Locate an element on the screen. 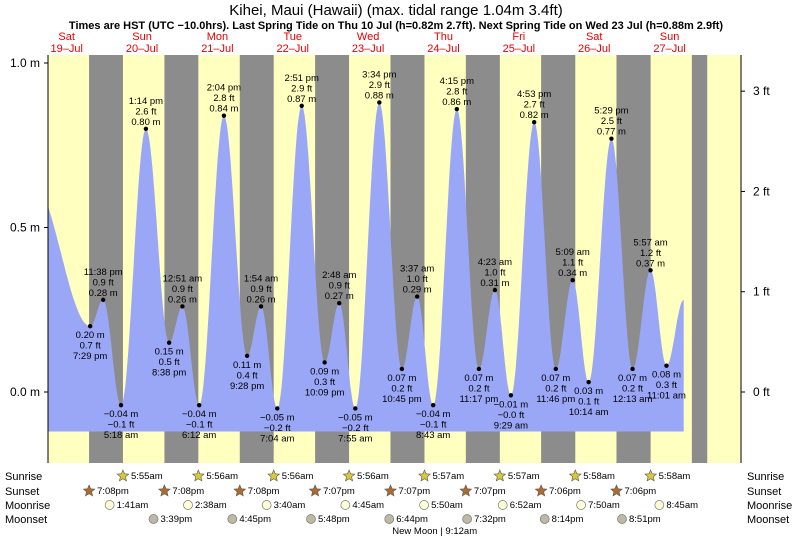 The image size is (793, 539). tide-label: 0.1 ft is located at coordinates (588, 402).